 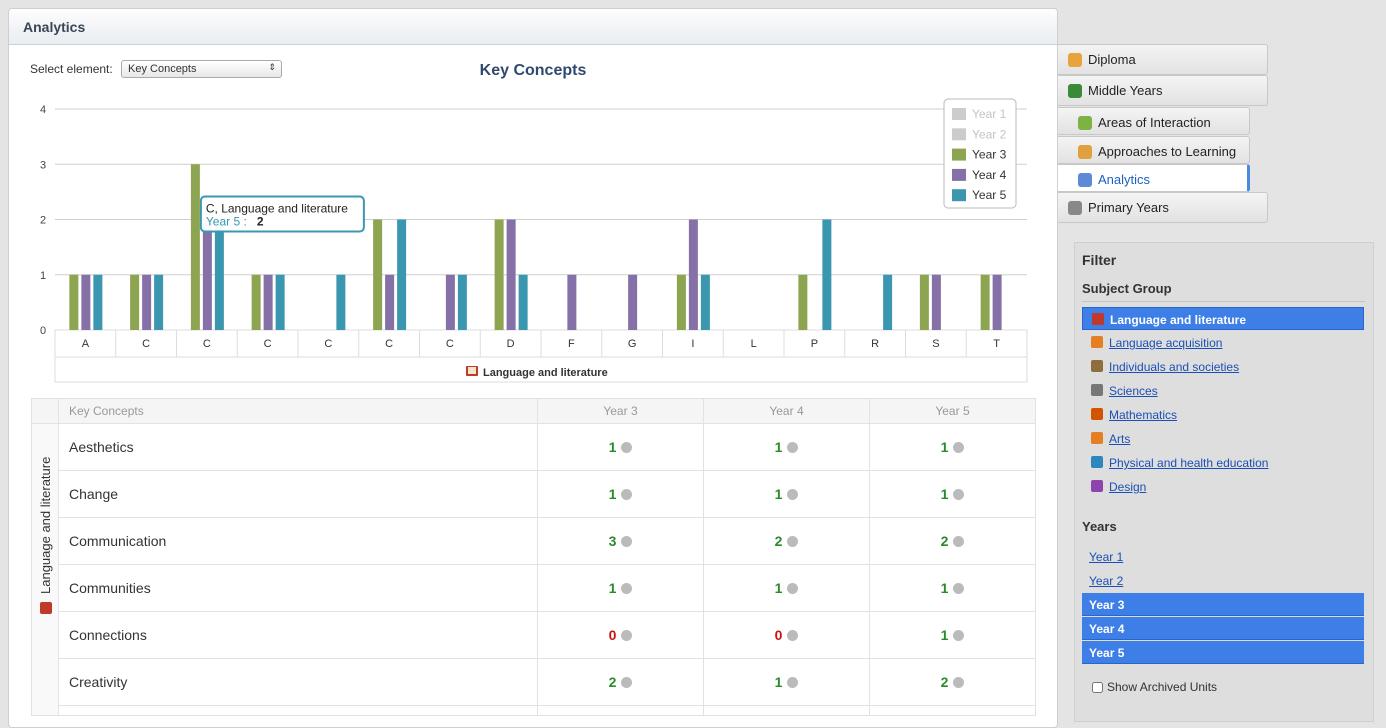 I want to click on x-tick-label: I, so click(x=692, y=344).